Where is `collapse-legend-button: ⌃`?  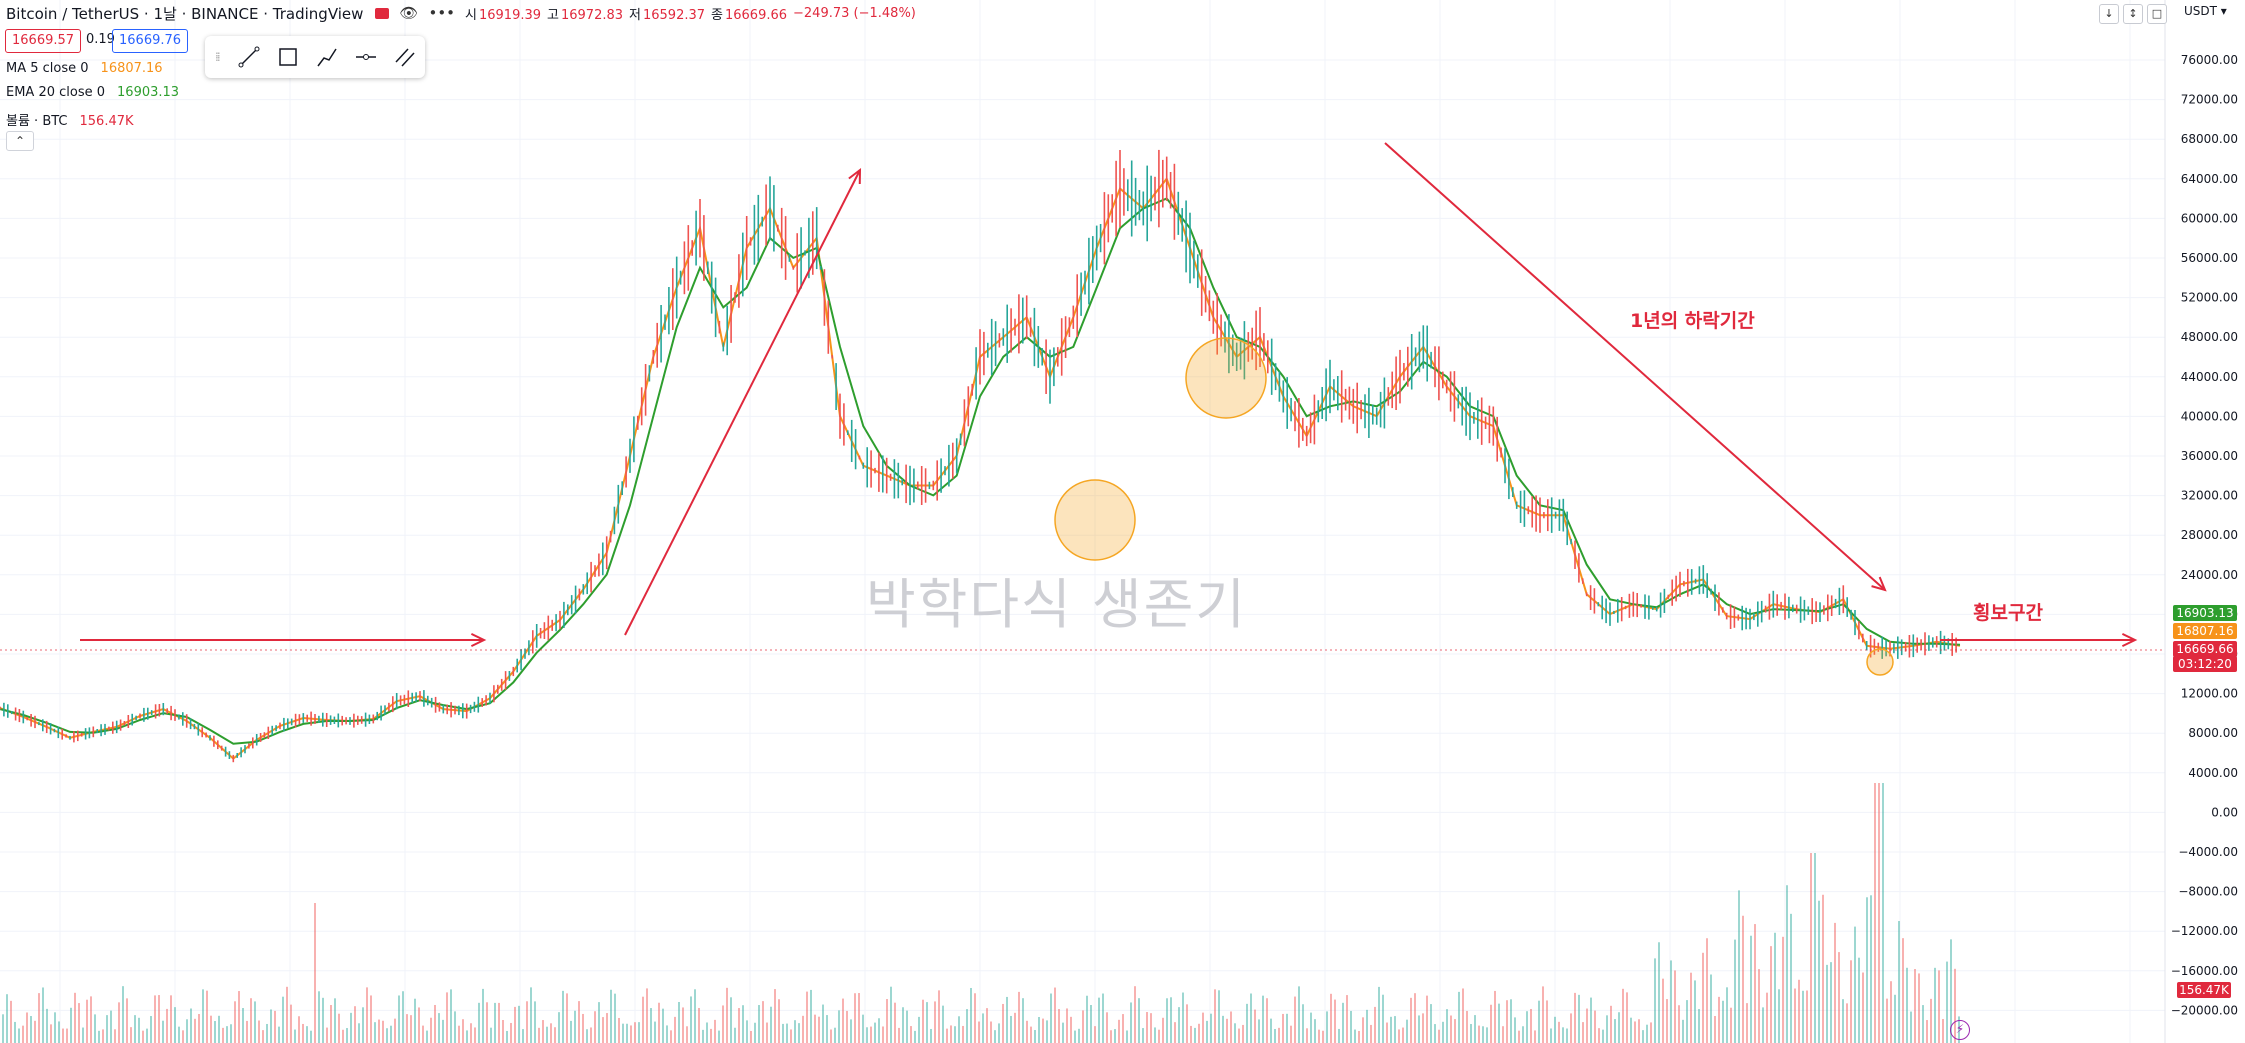
collapse-legend-button: ⌃ is located at coordinates (20, 141).